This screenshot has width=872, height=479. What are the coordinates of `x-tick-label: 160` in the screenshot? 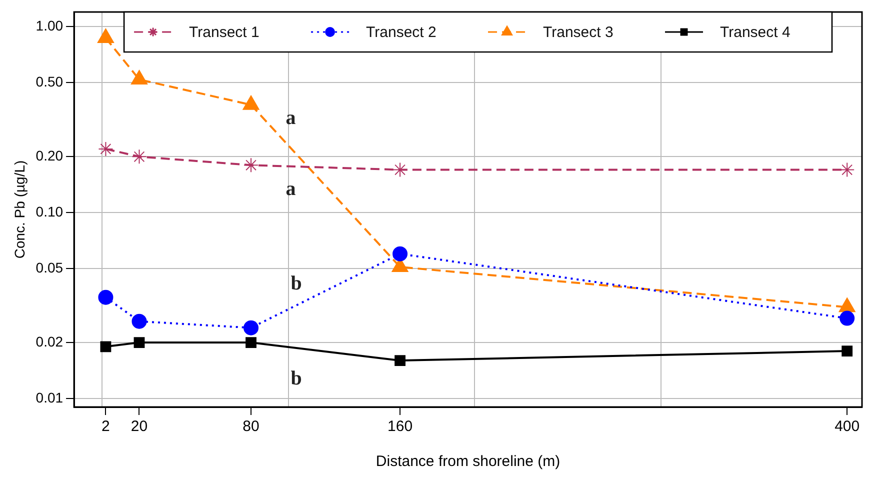 It's located at (400, 427).